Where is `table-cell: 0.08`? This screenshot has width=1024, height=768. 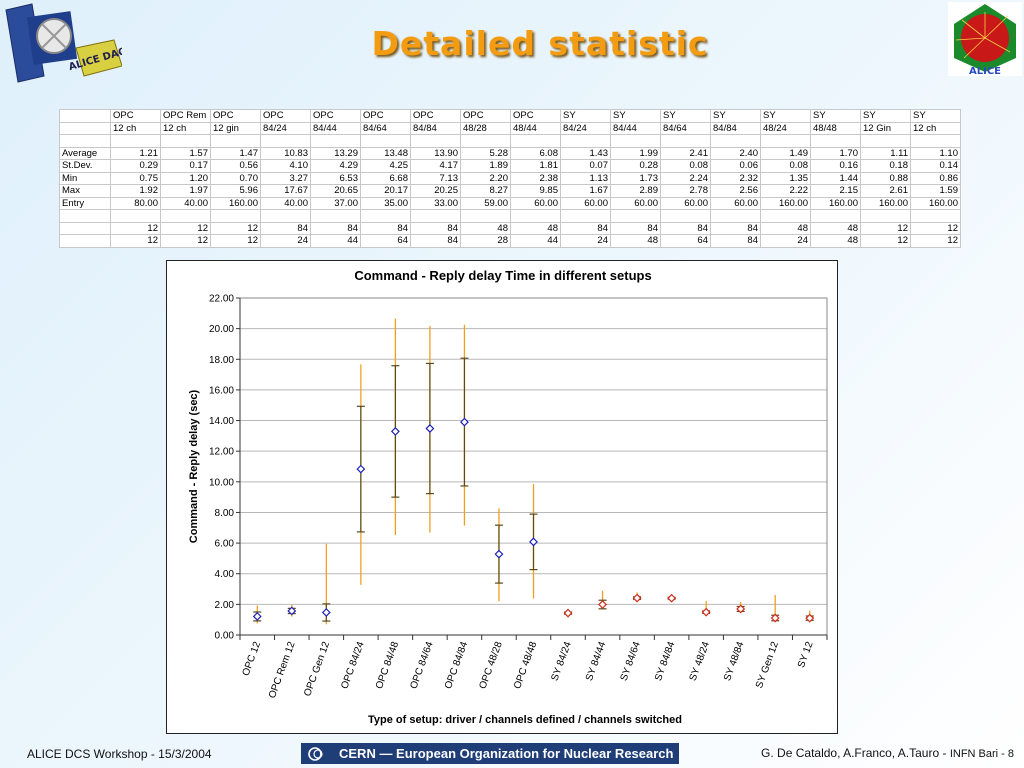
table-cell: 0.08 is located at coordinates (785, 166).